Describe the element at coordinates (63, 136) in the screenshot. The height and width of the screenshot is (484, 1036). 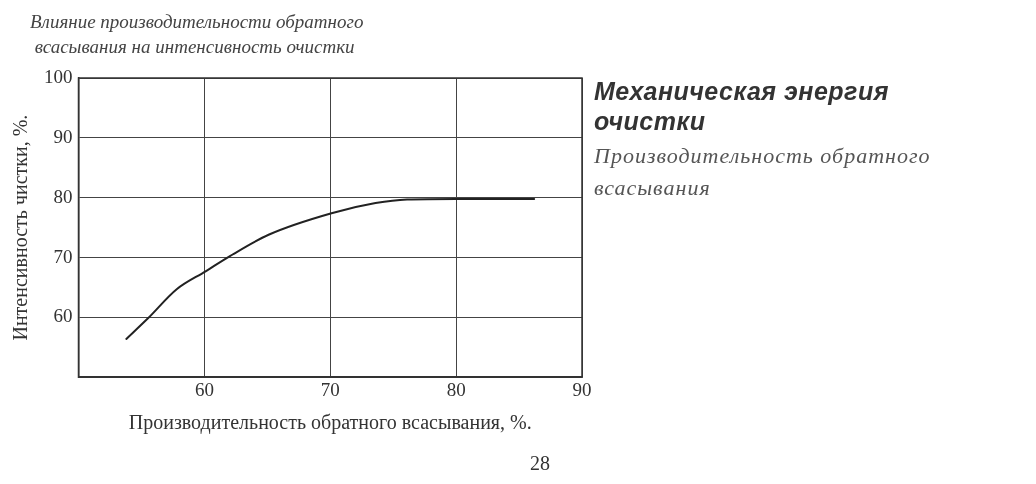
I see `y-tick-label: 90` at that location.